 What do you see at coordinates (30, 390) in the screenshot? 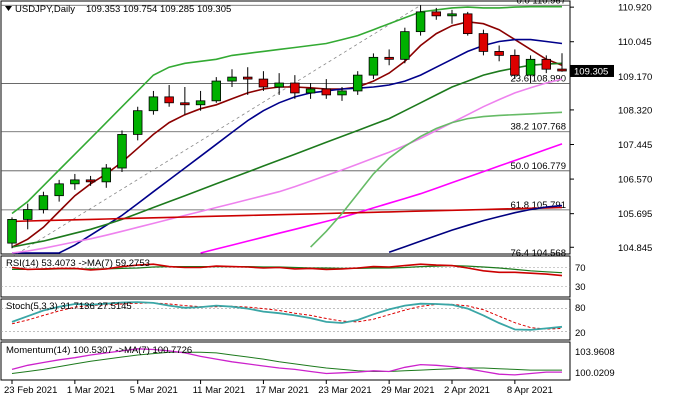
I see `time-tick-label: 23 Feb 2021` at bounding box center [30, 390].